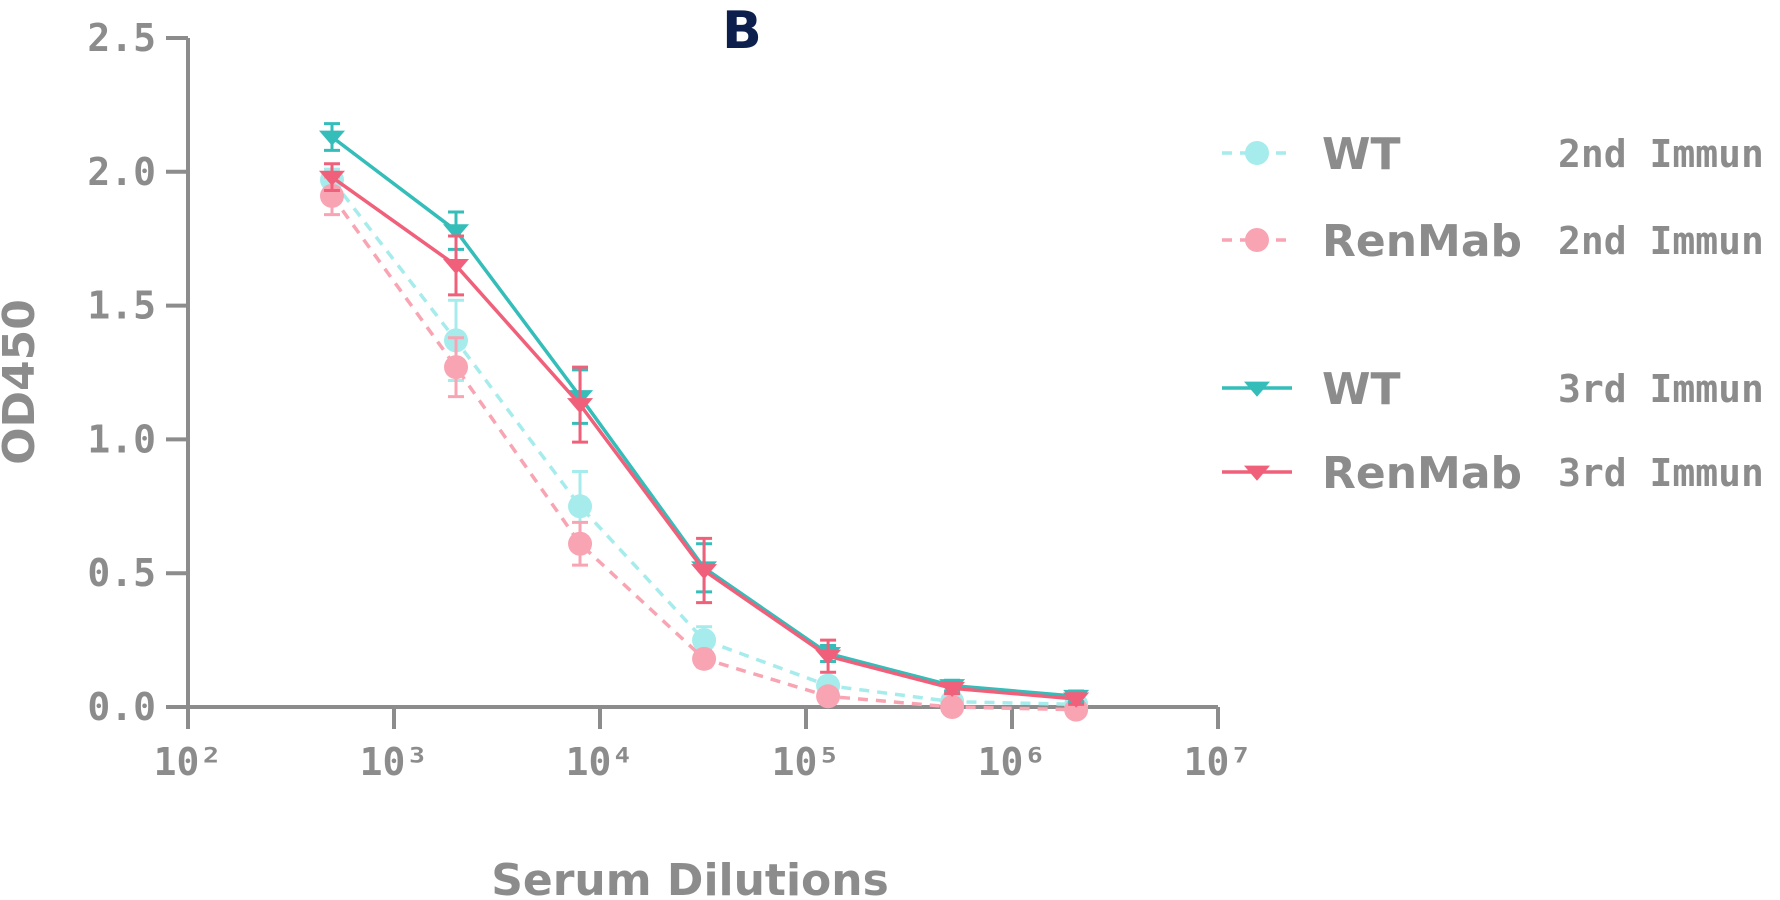 The image size is (1780, 900). What do you see at coordinates (806, 762) in the screenshot?
I see `x-tick-label: 10⁵` at bounding box center [806, 762].